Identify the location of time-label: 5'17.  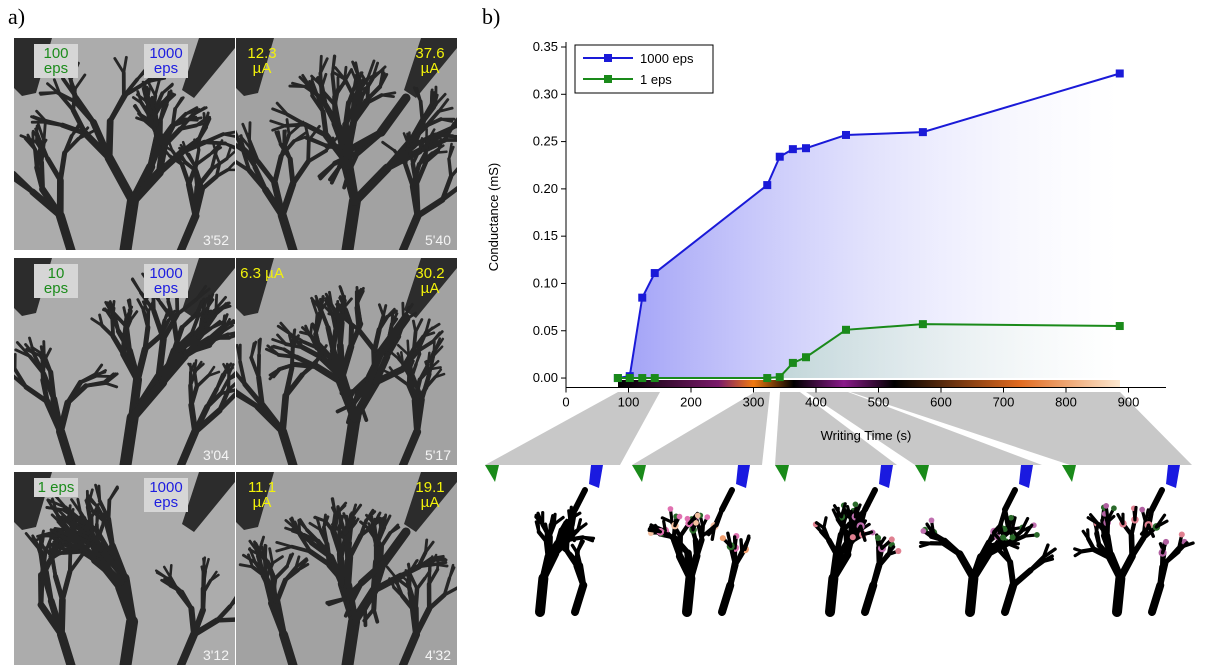
(437, 455).